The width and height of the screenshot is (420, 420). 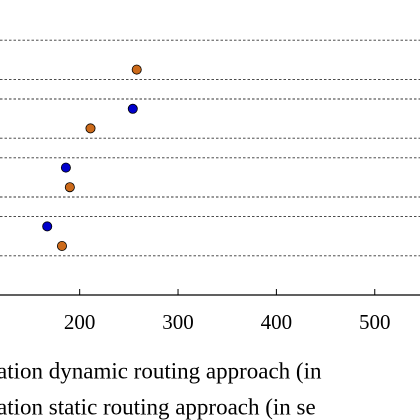 What do you see at coordinates (277, 322) in the screenshot?
I see `x-tick-label: 400` at bounding box center [277, 322].